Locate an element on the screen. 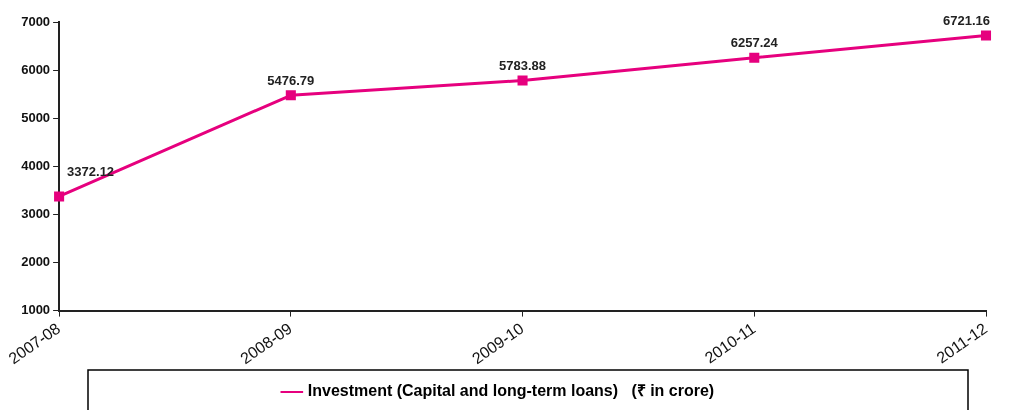 This screenshot has width=1014, height=418. y-tick-label: 1000 is located at coordinates (36, 310).